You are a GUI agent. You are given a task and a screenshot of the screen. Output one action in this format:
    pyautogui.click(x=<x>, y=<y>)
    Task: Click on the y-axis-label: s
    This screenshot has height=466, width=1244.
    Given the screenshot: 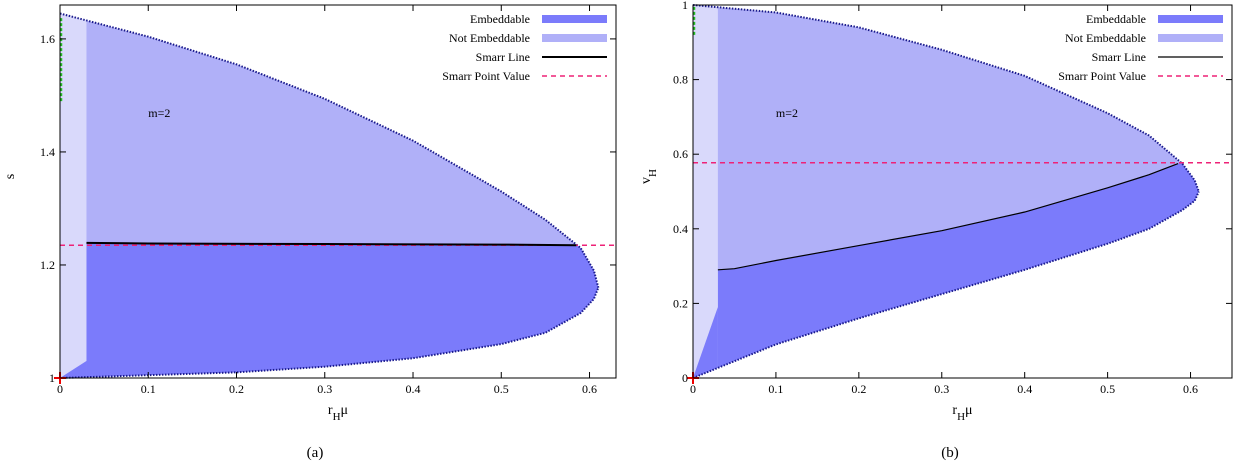 What is the action you would take?
    pyautogui.click(x=10, y=176)
    